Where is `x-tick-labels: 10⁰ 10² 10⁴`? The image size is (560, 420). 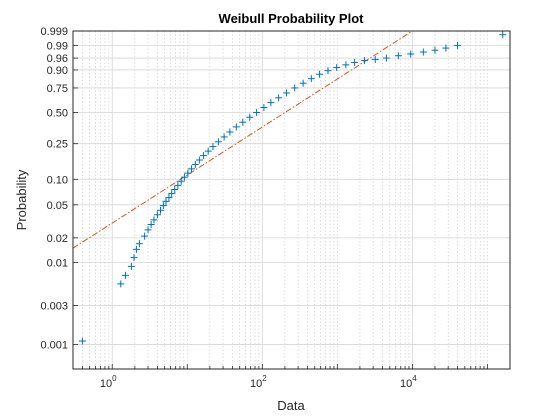
x-tick-labels: 10⁰ 10² 10⁴ is located at coordinates (258, 382).